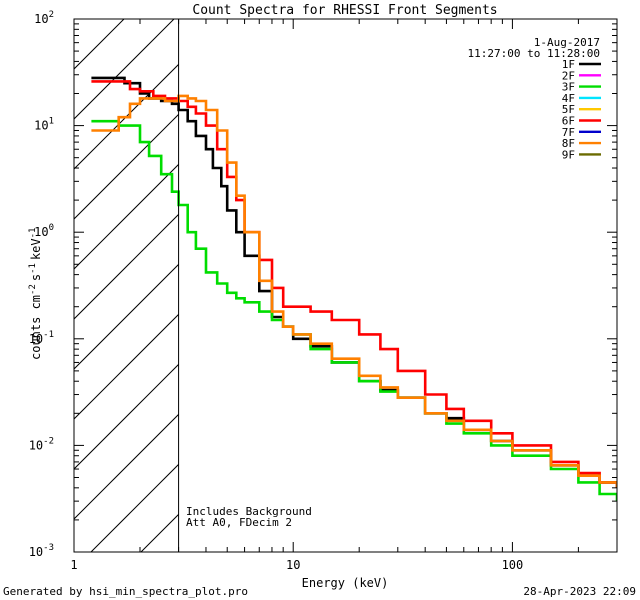  What do you see at coordinates (568, 87) in the screenshot?
I see `legend-label-3F: 3F` at bounding box center [568, 87].